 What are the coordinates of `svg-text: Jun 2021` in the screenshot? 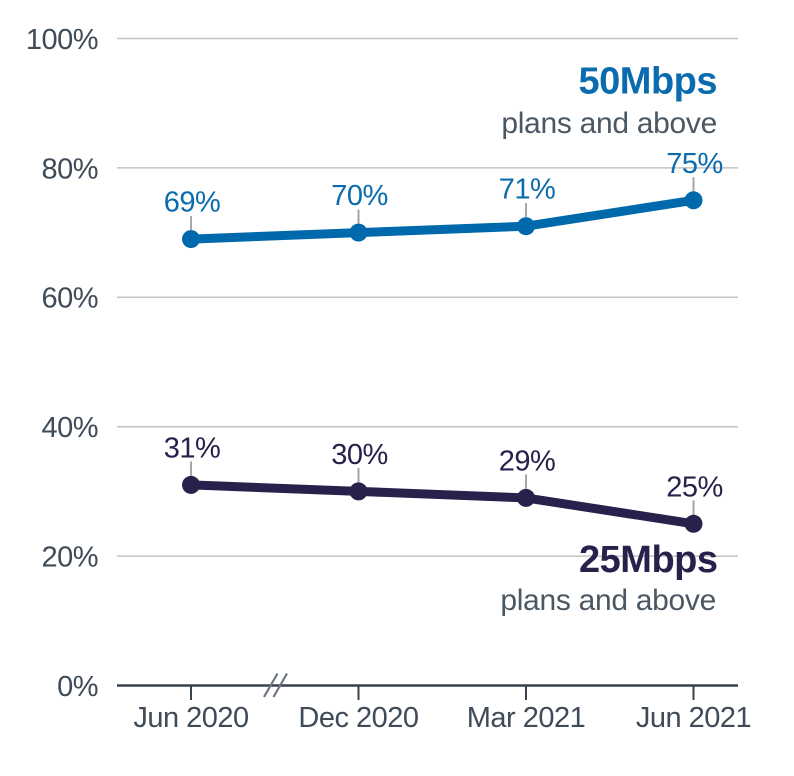 It's located at (693, 718).